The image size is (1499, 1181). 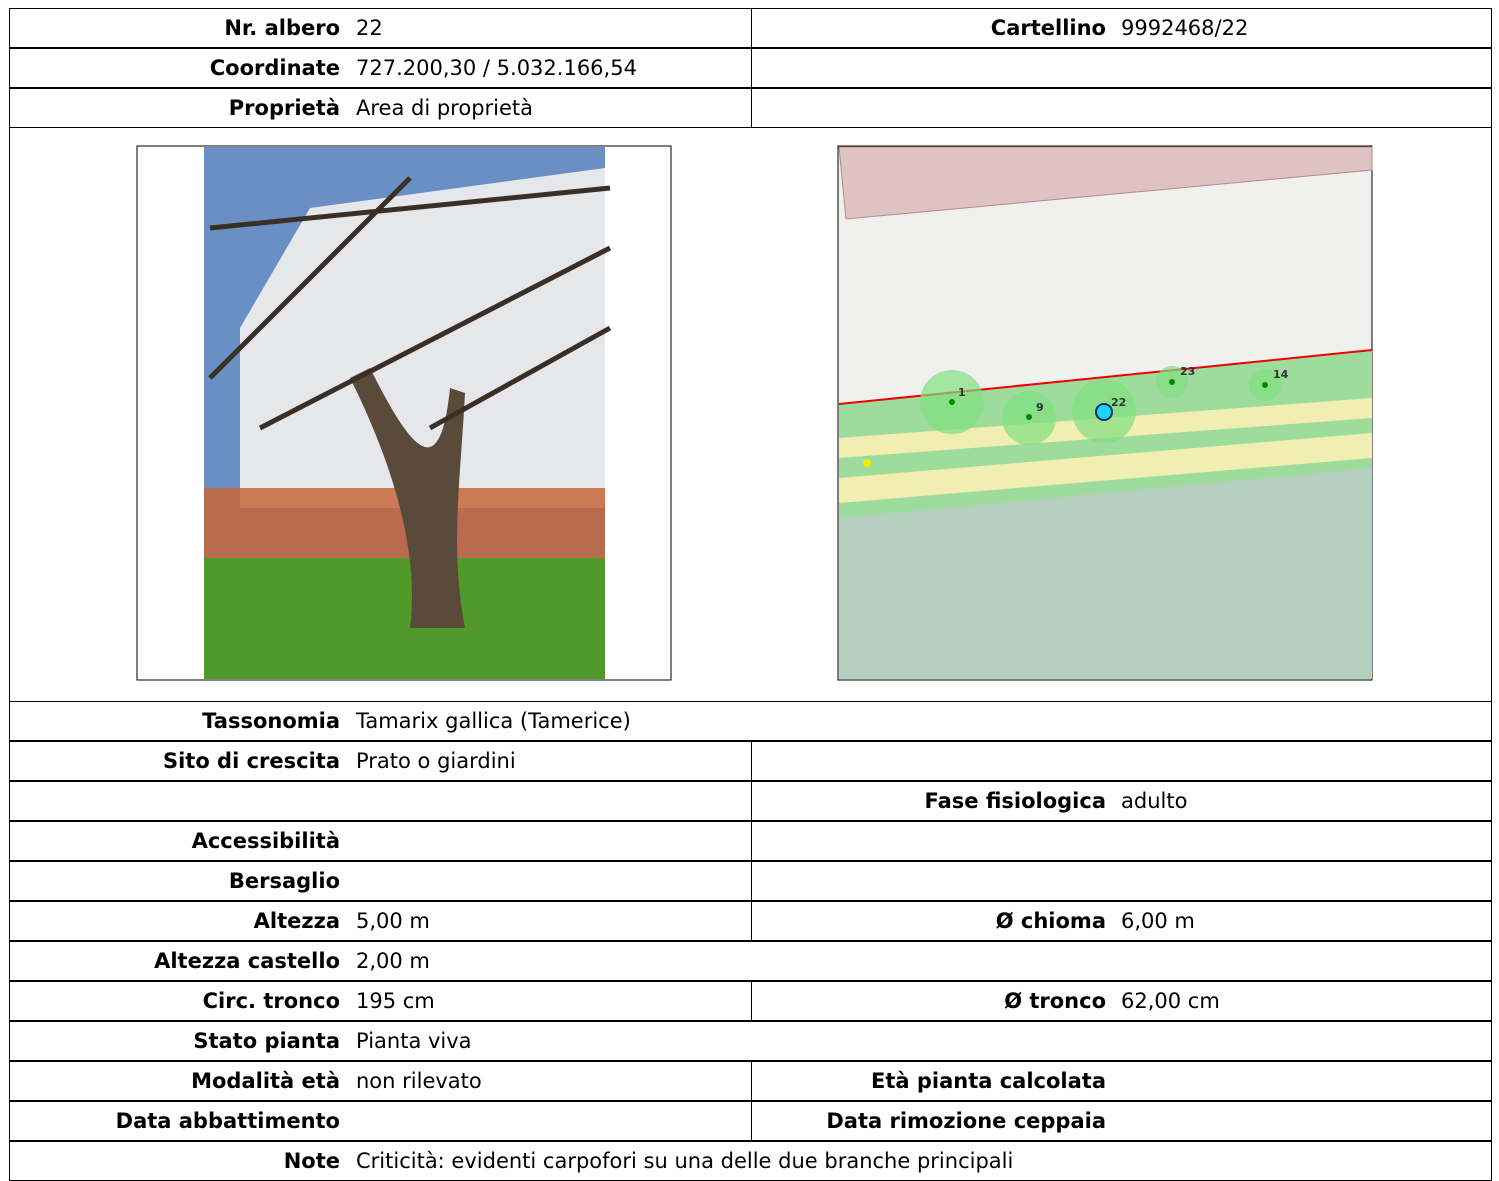 I want to click on field-label: Note, so click(x=311, y=1161).